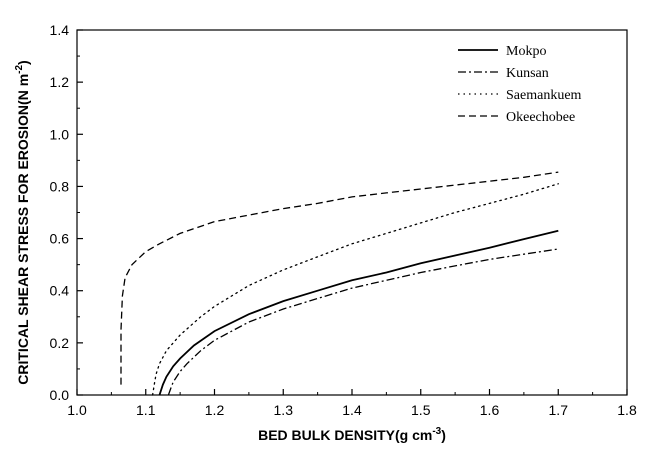 The height and width of the screenshot is (454, 645). Describe the element at coordinates (352, 410) in the screenshot. I see `x-tick-label: 1.4` at that location.